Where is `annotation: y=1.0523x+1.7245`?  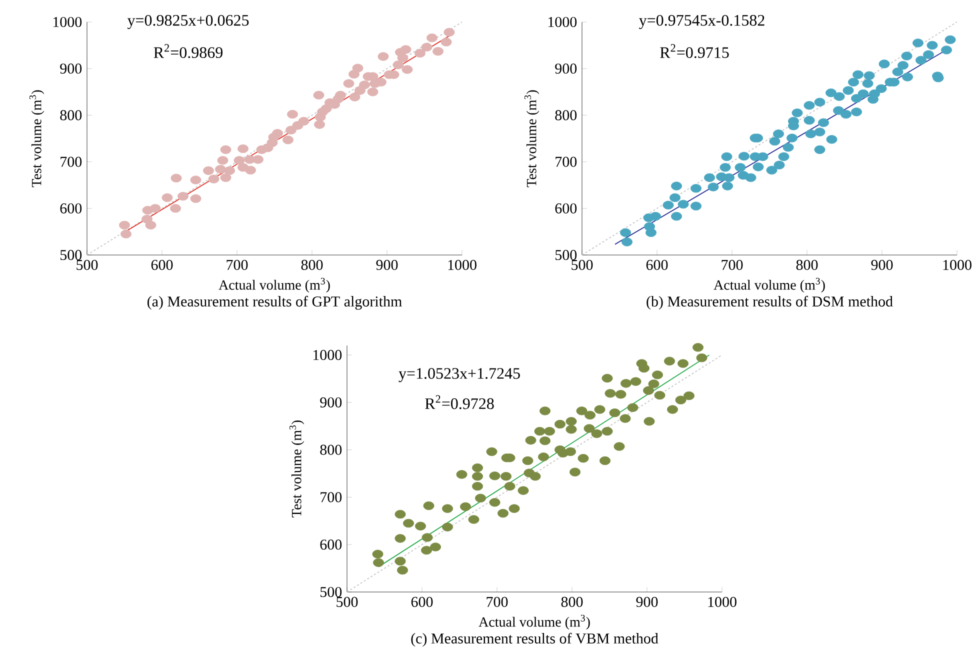
annotation: y=1.0523x+1.7245 is located at coordinates (459, 375).